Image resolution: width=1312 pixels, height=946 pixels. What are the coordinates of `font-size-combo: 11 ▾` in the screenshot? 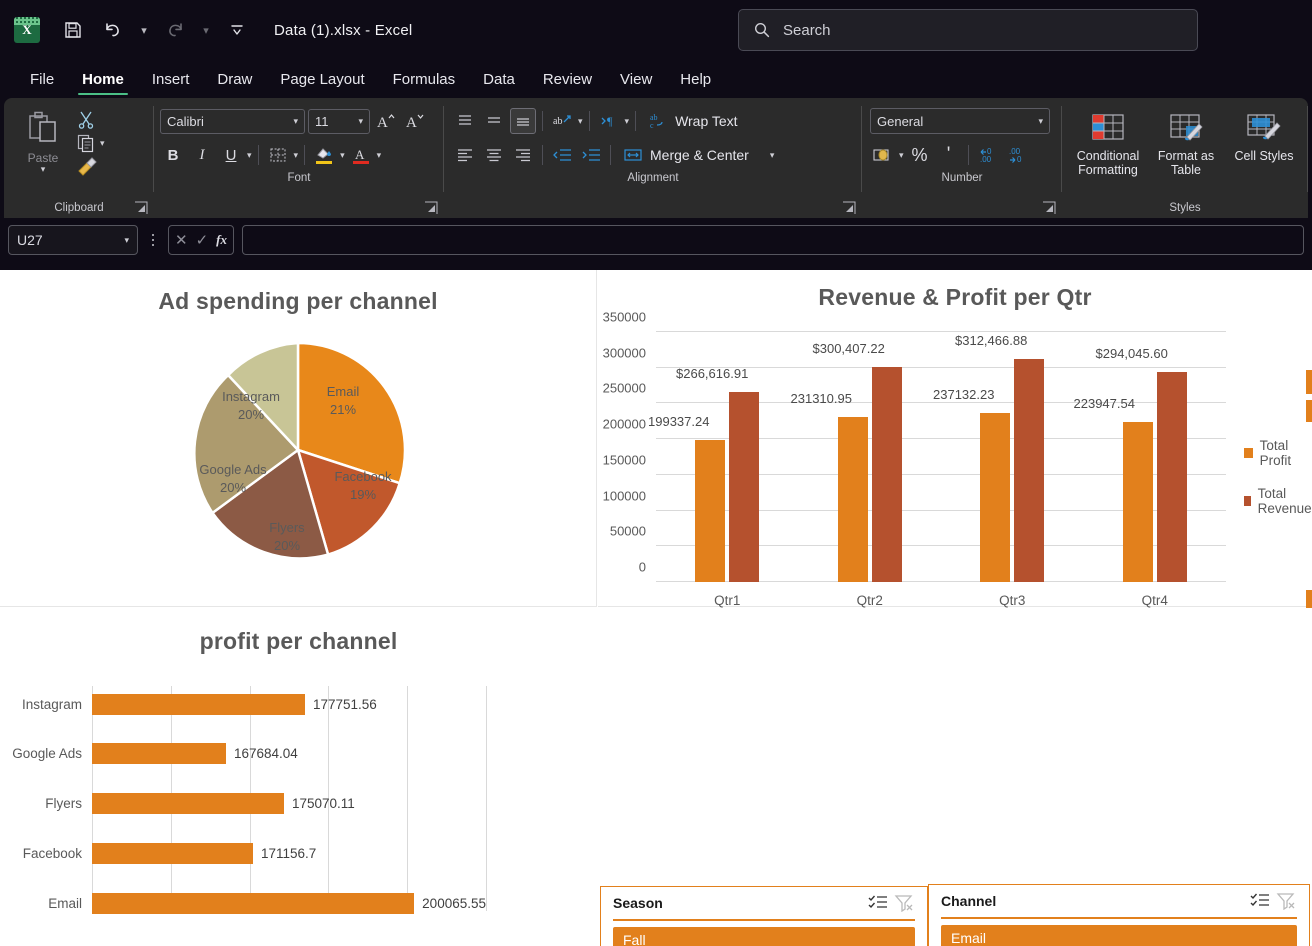 It's located at (339, 121).